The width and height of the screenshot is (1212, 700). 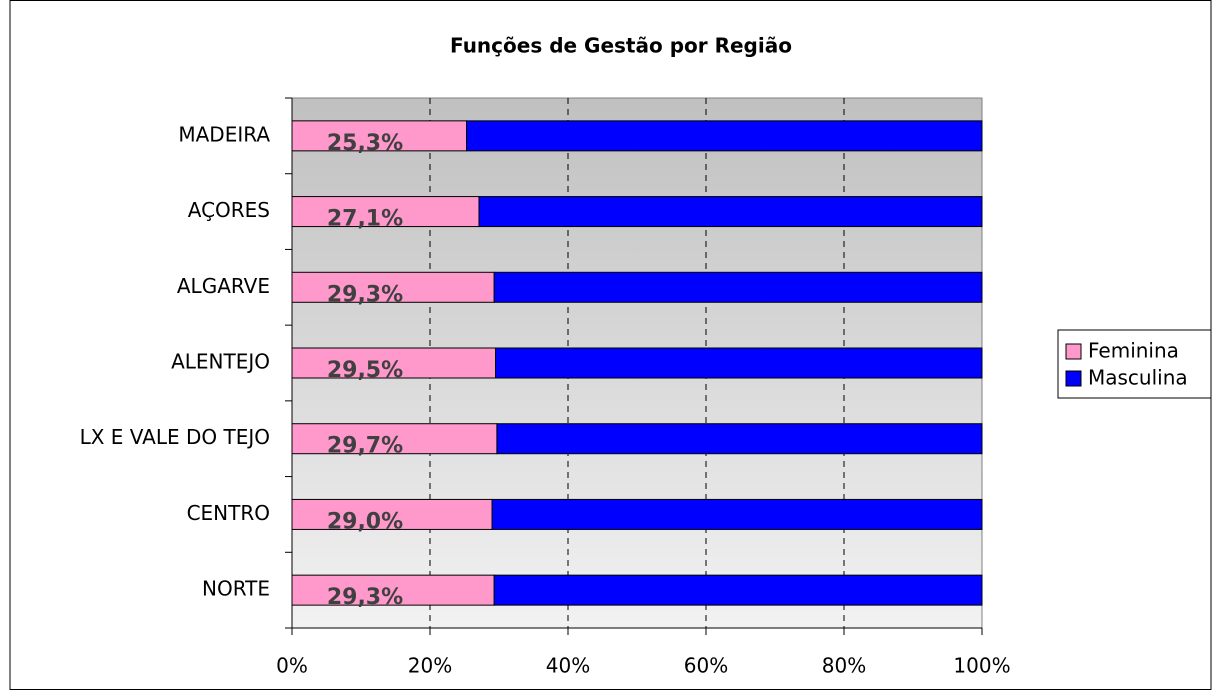 What do you see at coordinates (175, 437) in the screenshot?
I see `y-tick-label: LX E VALE DO TEJO` at bounding box center [175, 437].